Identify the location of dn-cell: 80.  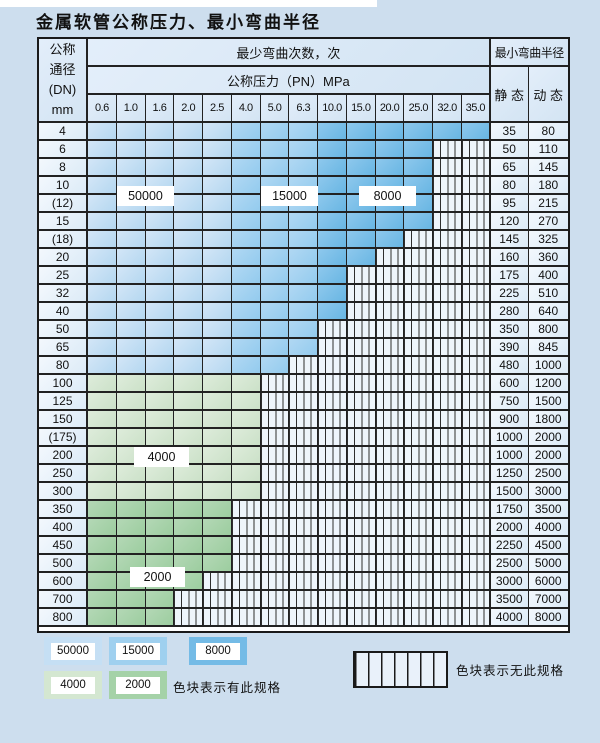
(63, 366).